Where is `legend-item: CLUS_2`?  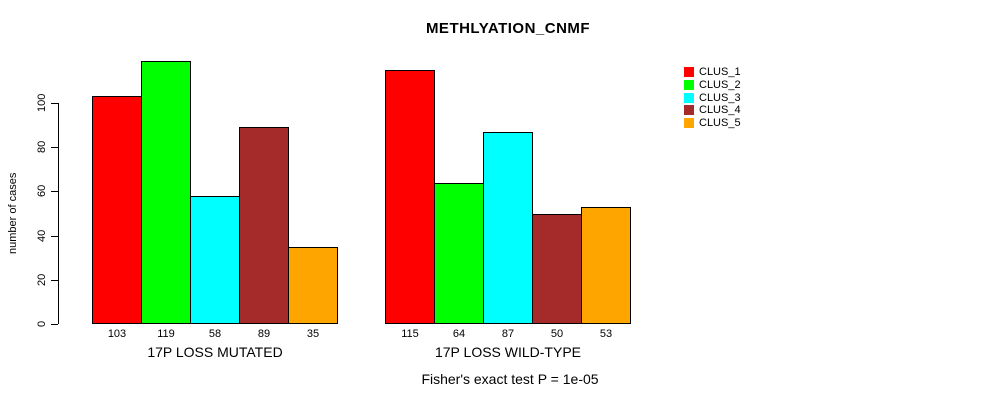 legend-item: CLUS_2 is located at coordinates (712, 85).